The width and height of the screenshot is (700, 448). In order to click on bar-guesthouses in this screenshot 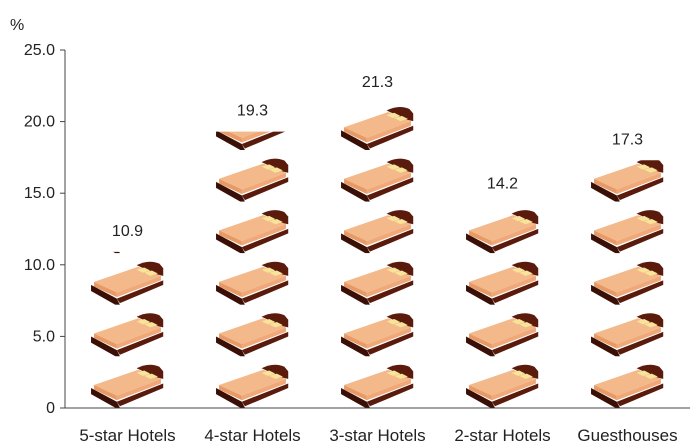, I will do `click(627, 284)`.